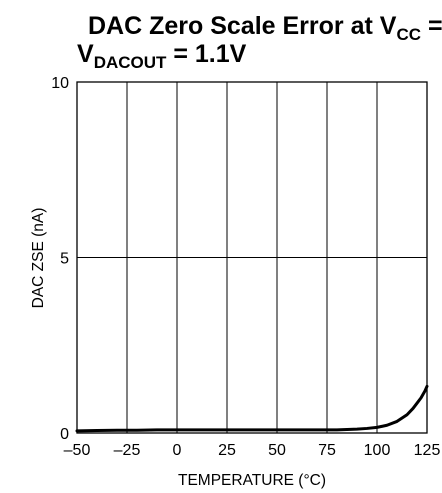  Describe the element at coordinates (265, 28) in the screenshot. I see `chart-title-line1: DAC Zero Scale Error at VCC = 3V,` at that location.